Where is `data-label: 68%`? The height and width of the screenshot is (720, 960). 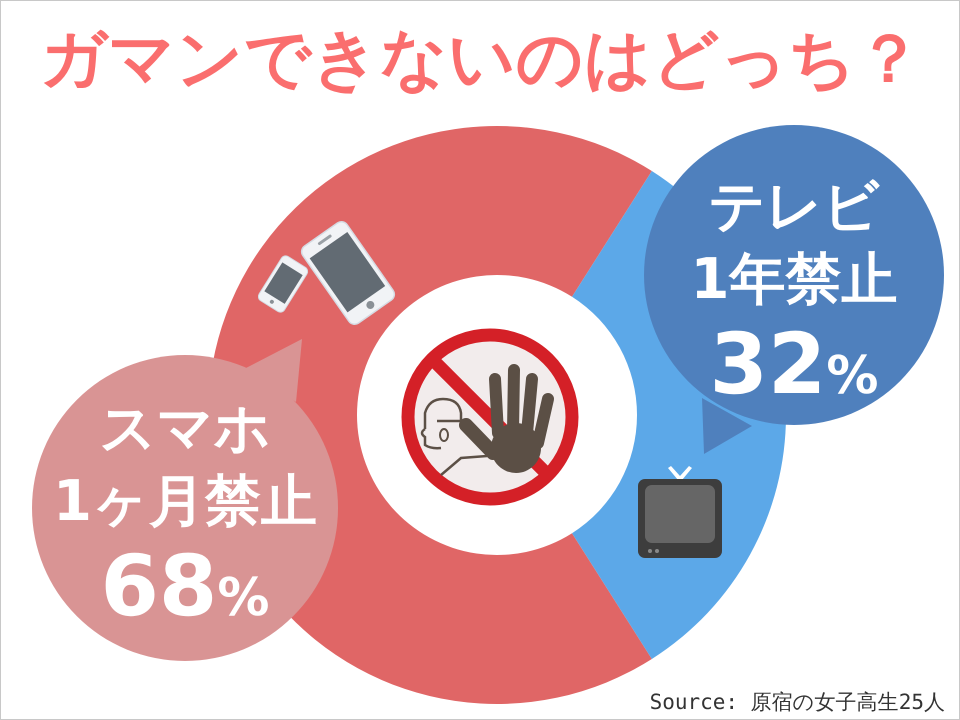 data-label: 68% is located at coordinates (185, 586).